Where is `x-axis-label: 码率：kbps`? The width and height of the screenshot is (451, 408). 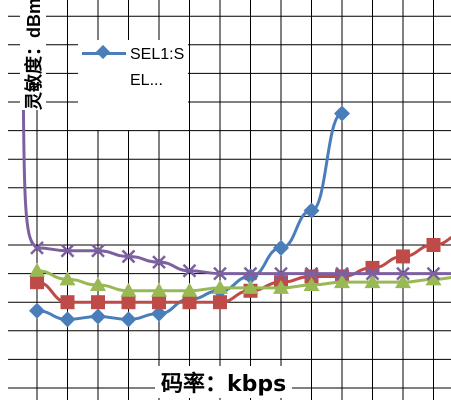 x-axis-label: 码率：kbps is located at coordinates (224, 382).